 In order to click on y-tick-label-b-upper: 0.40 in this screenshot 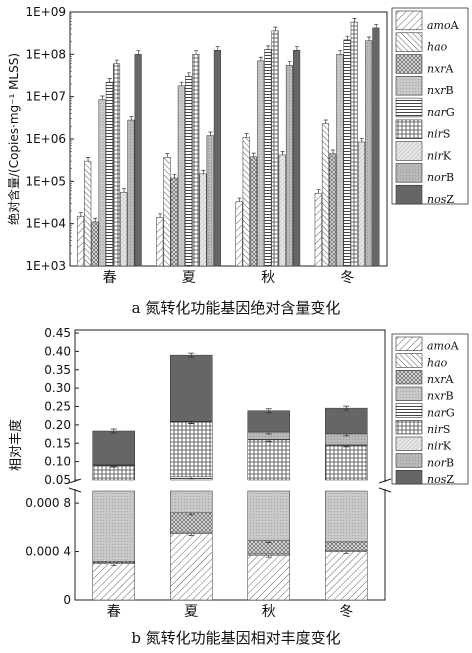, I will do `click(57, 351)`.